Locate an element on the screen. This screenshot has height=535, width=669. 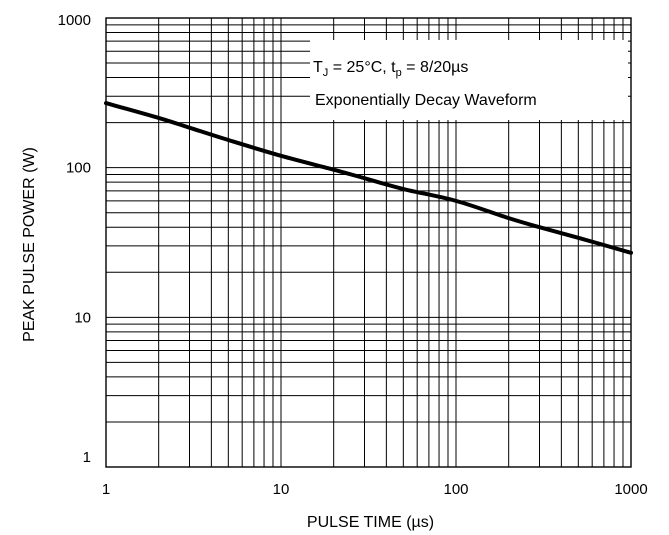
annotation-background is located at coordinates (469, 80).